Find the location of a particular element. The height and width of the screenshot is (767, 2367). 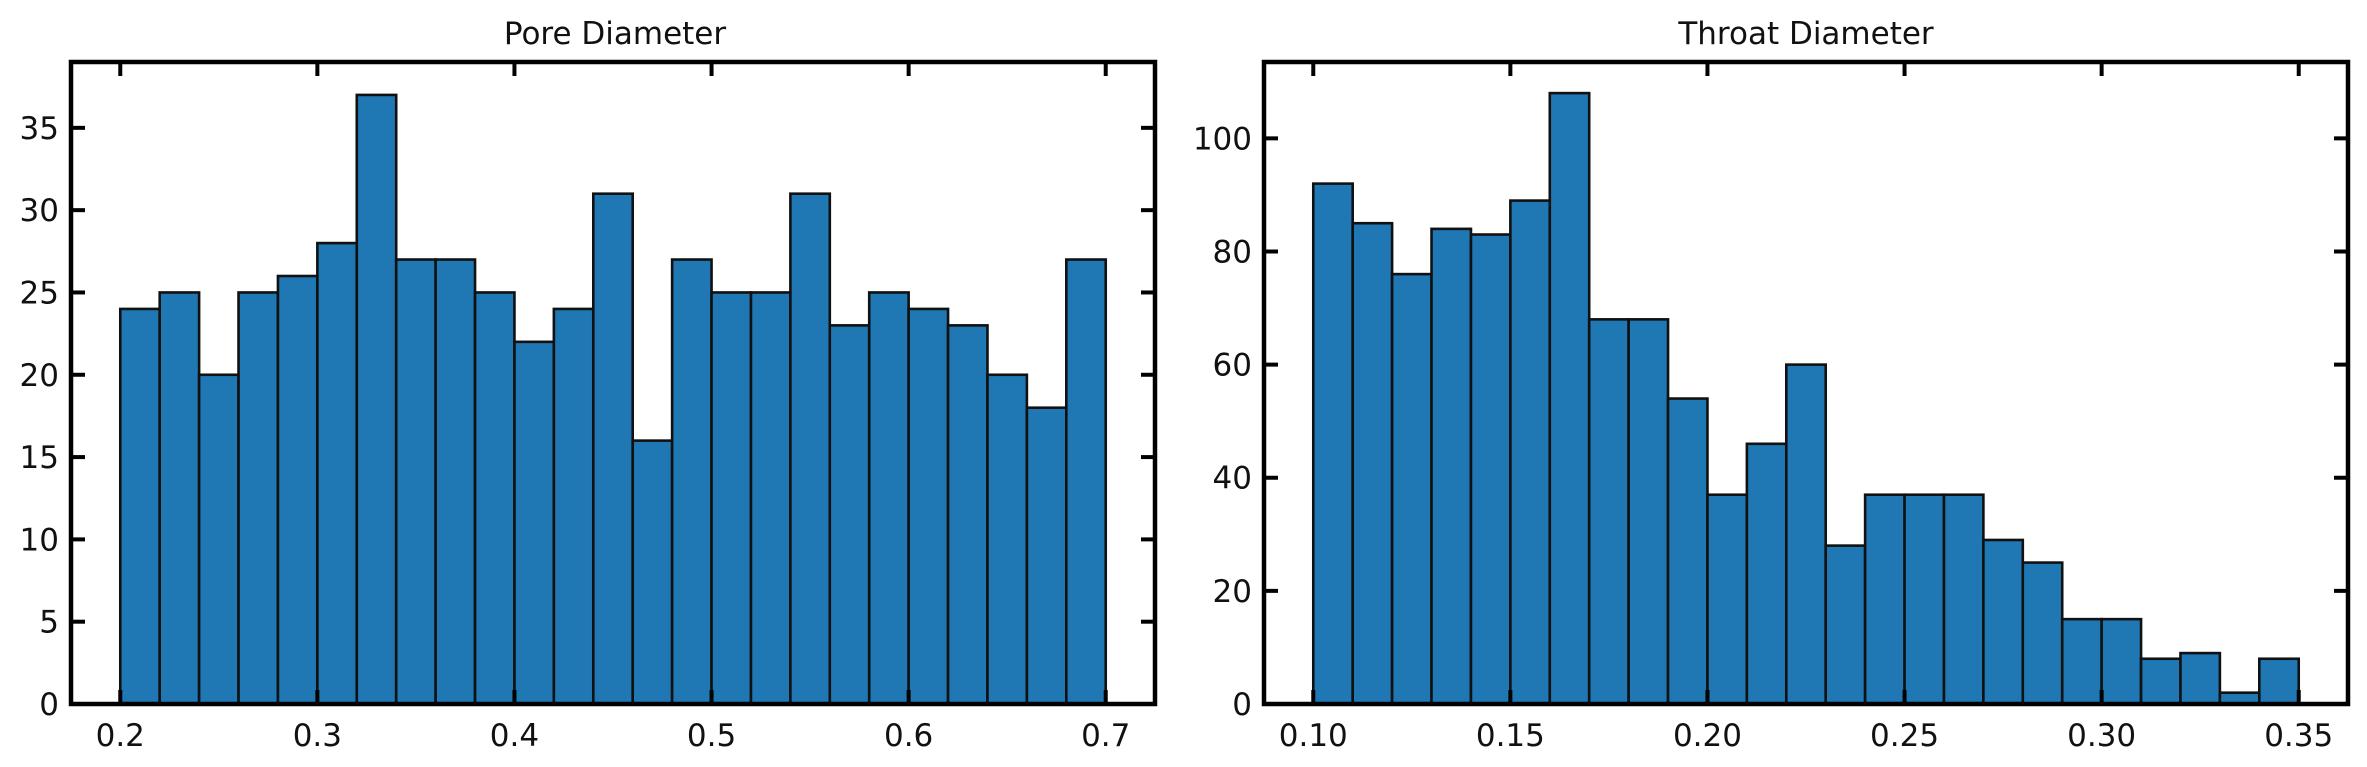

y-tick-label: 25 is located at coordinates (39, 293).